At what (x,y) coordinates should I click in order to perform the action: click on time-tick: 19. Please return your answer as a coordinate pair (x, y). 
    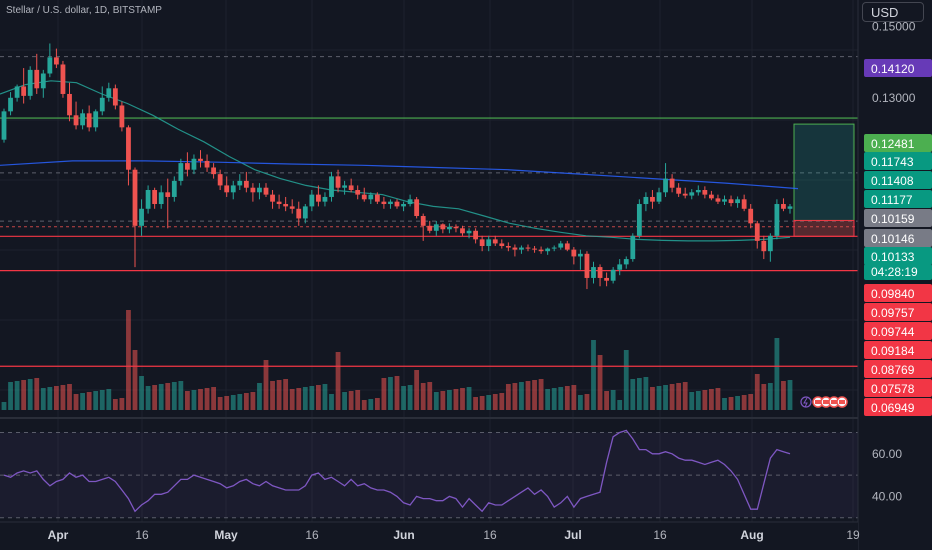
    Looking at the image, I should click on (853, 535).